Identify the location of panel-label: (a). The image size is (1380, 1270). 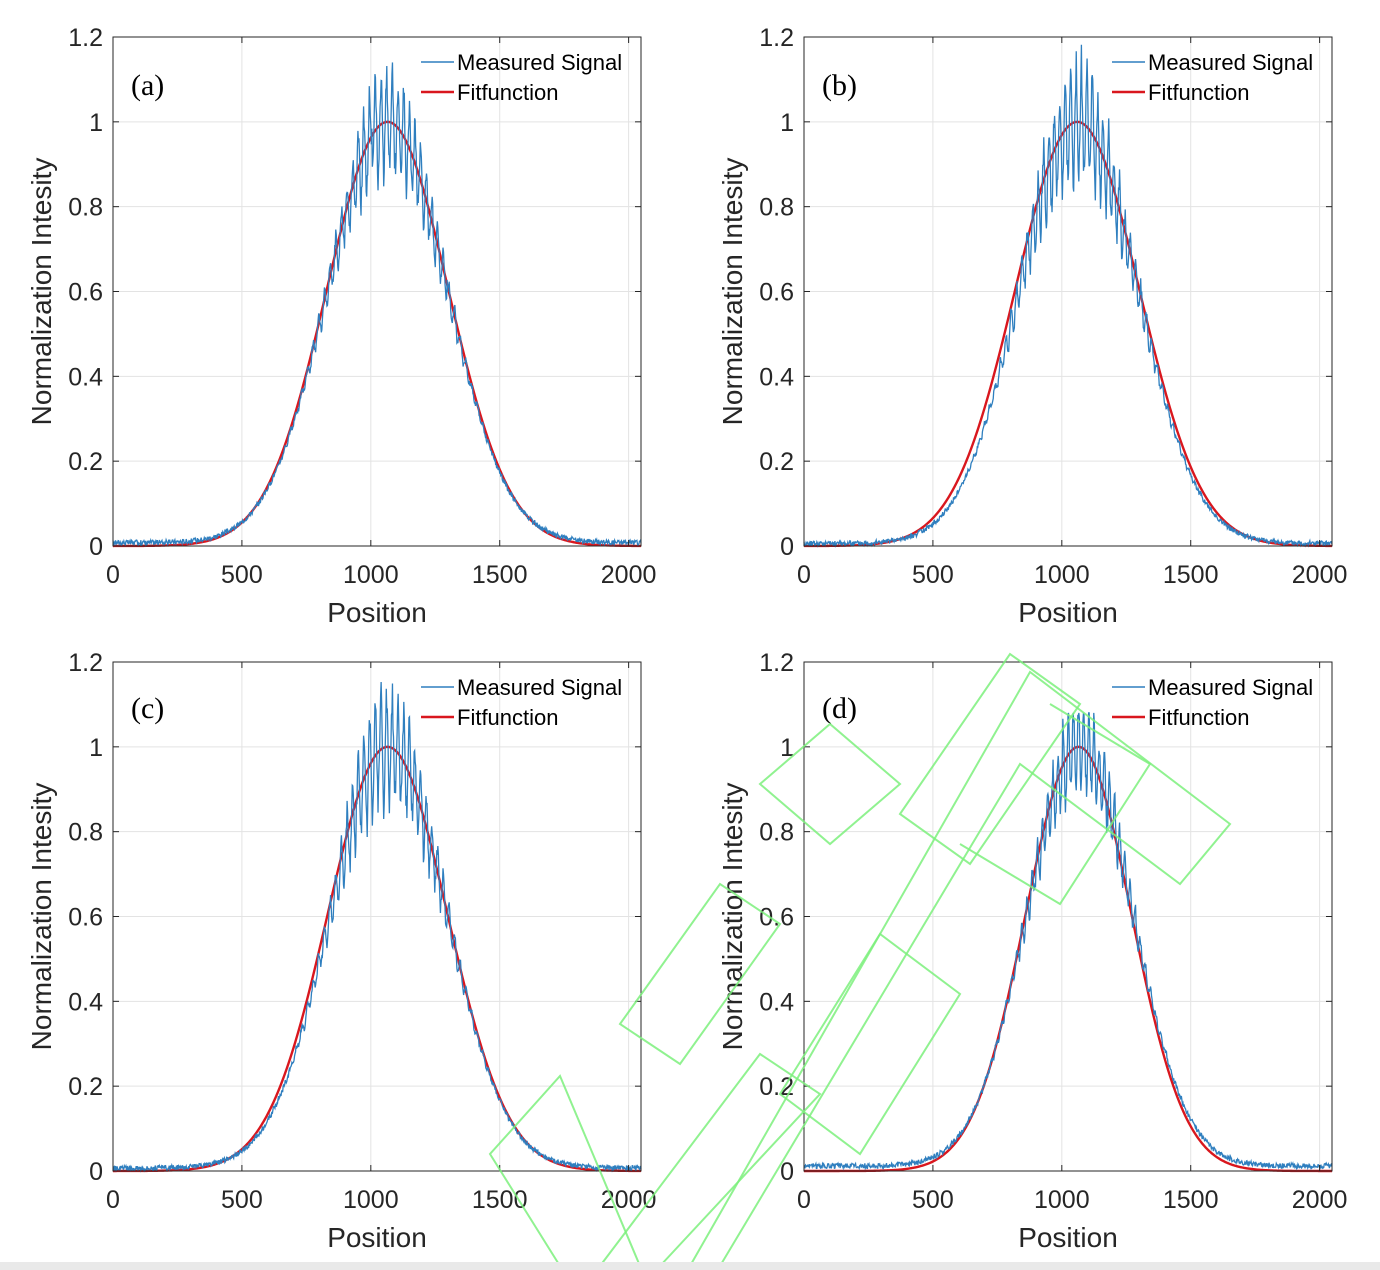
(147, 85).